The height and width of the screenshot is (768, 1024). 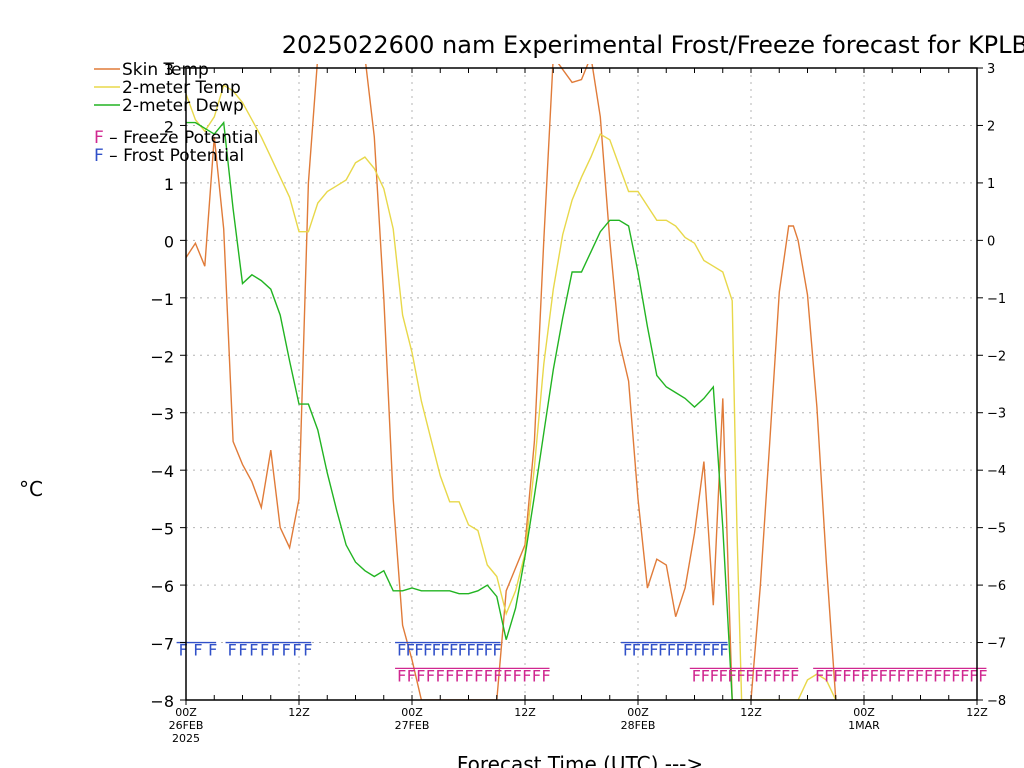 I want to click on y-tick-label-left: 1, so click(x=169, y=184).